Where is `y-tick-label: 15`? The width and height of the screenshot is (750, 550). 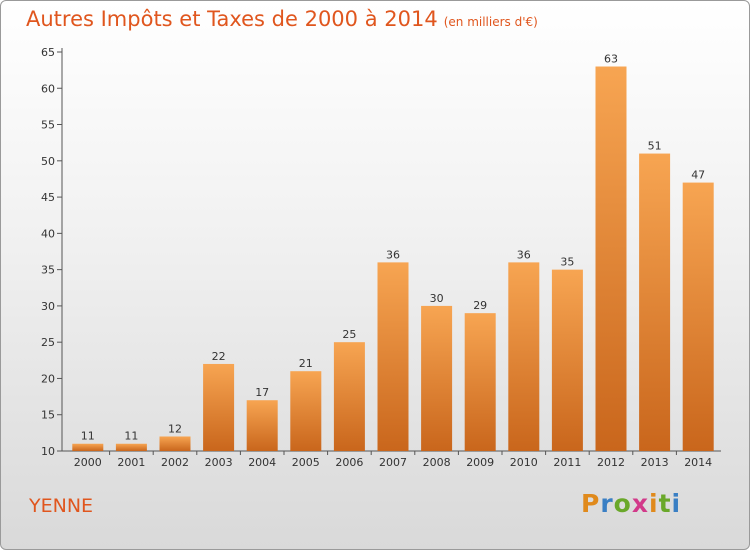 y-tick-label: 15 is located at coordinates (48, 415).